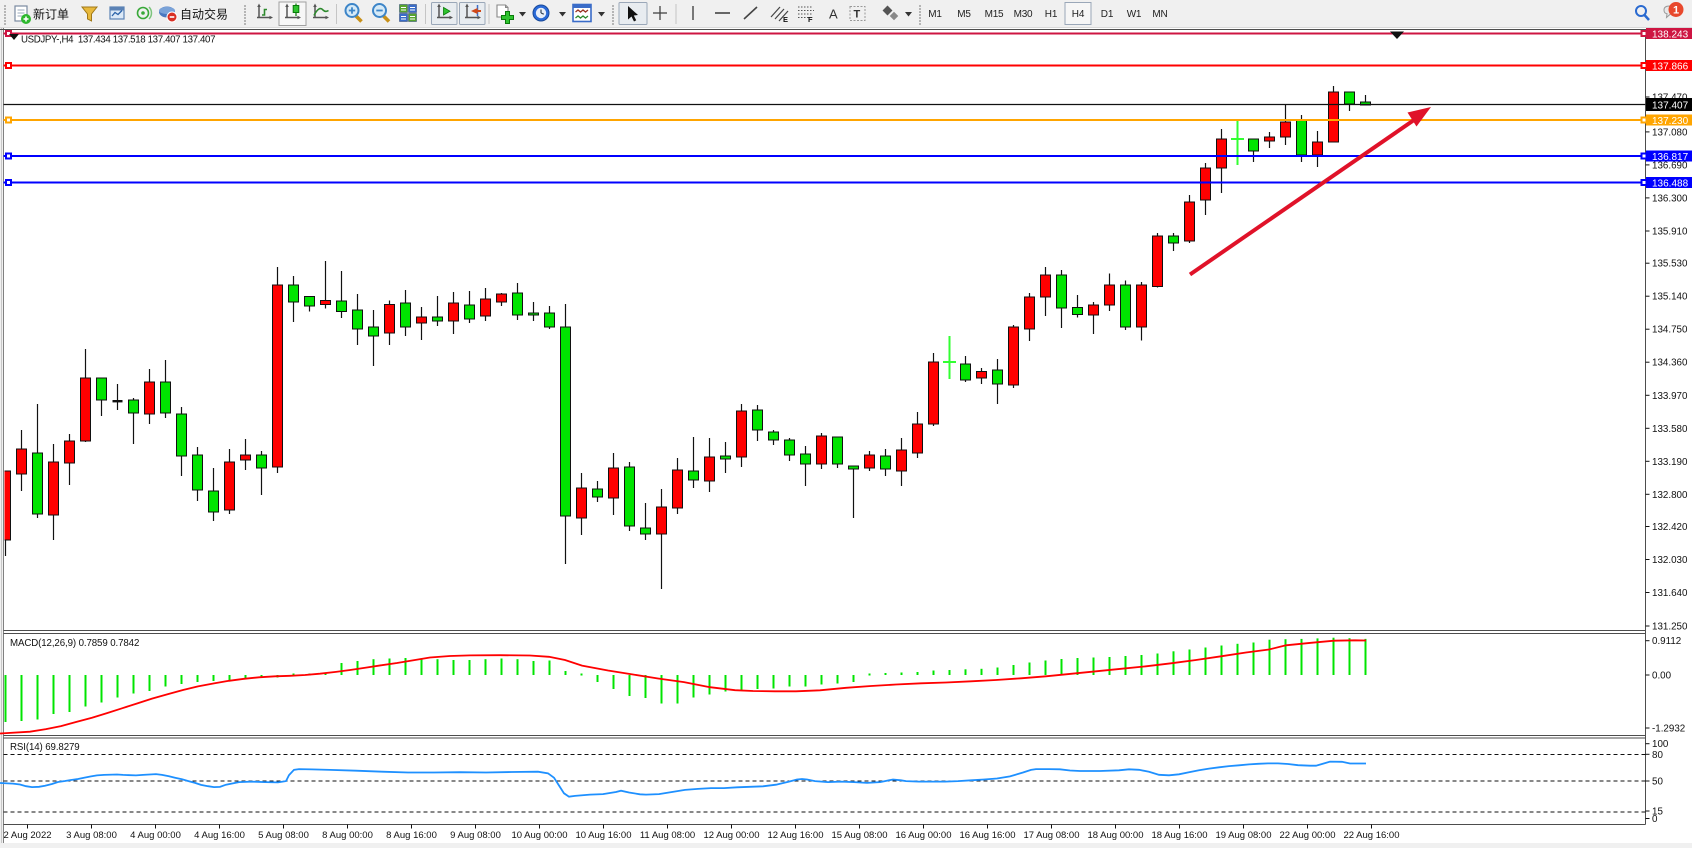 The width and height of the screenshot is (1692, 848). Describe the element at coordinates (91, 835) in the screenshot. I see `svg-text: 3 Aug 08:00` at that location.